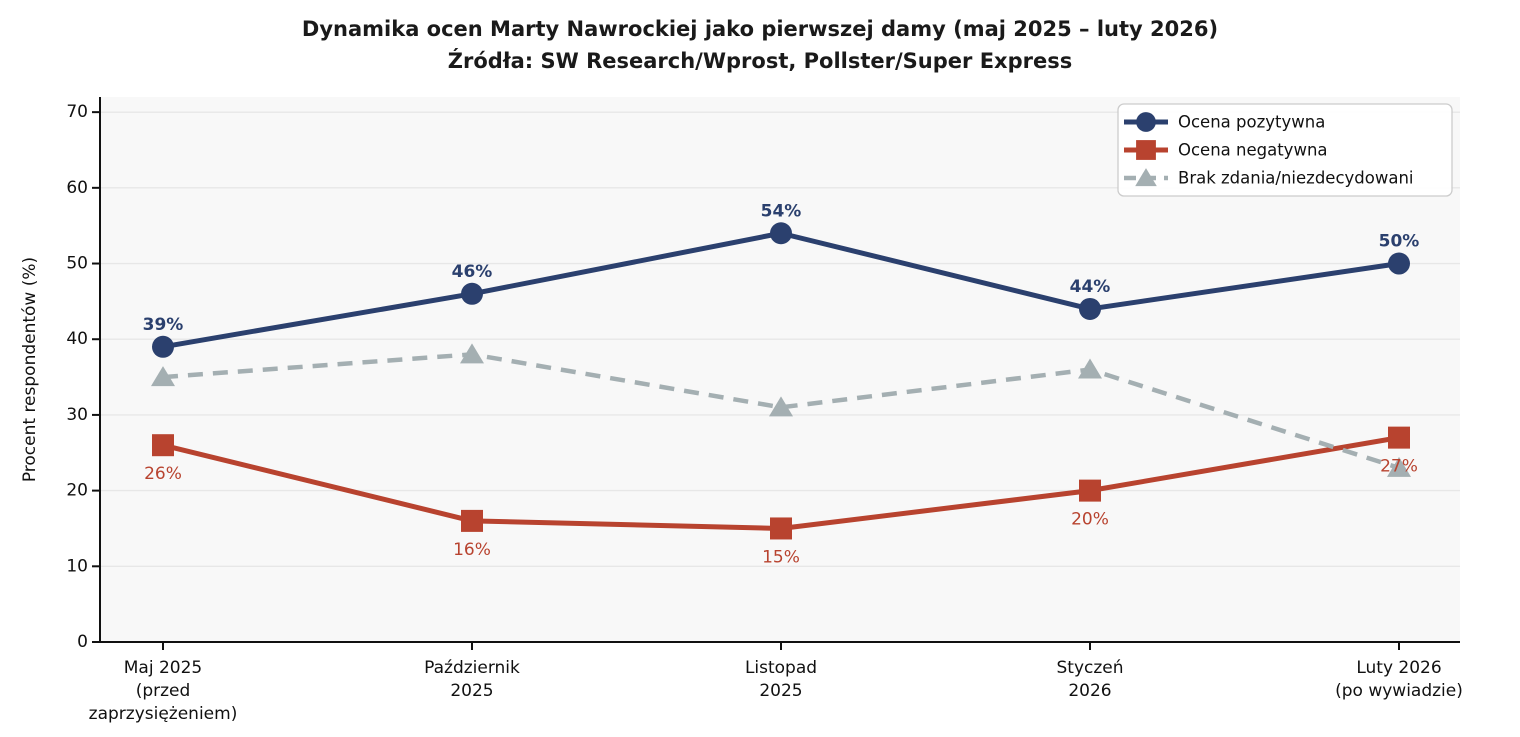 Image resolution: width=1520 pixels, height=737 pixels. Describe the element at coordinates (1296, 178) in the screenshot. I see `legend-label: Brak zdania/niezdecydowani` at that location.